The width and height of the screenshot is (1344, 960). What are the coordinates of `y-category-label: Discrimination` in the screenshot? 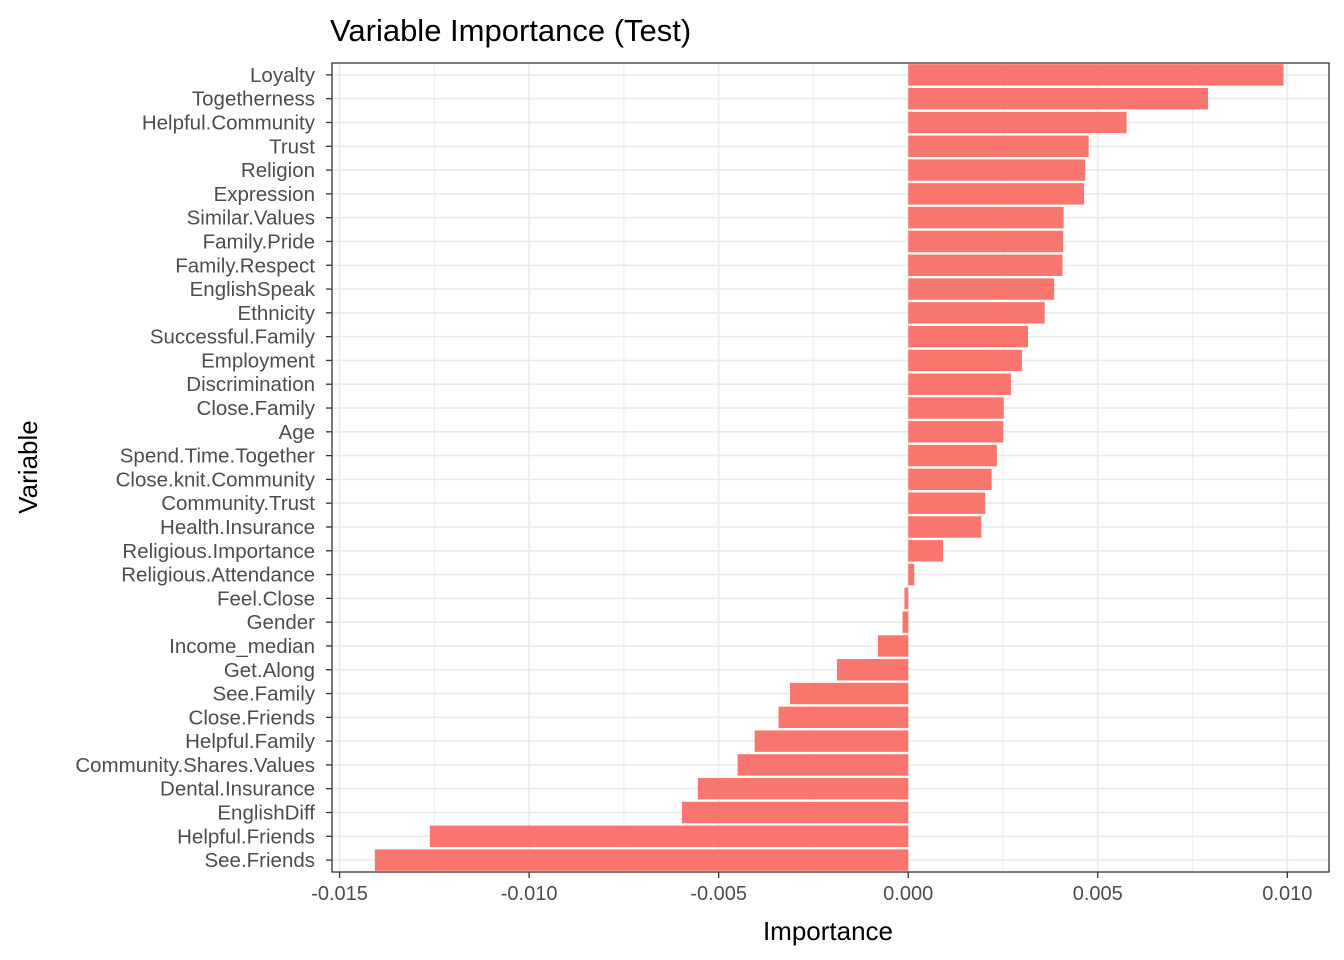 It's located at (250, 384).